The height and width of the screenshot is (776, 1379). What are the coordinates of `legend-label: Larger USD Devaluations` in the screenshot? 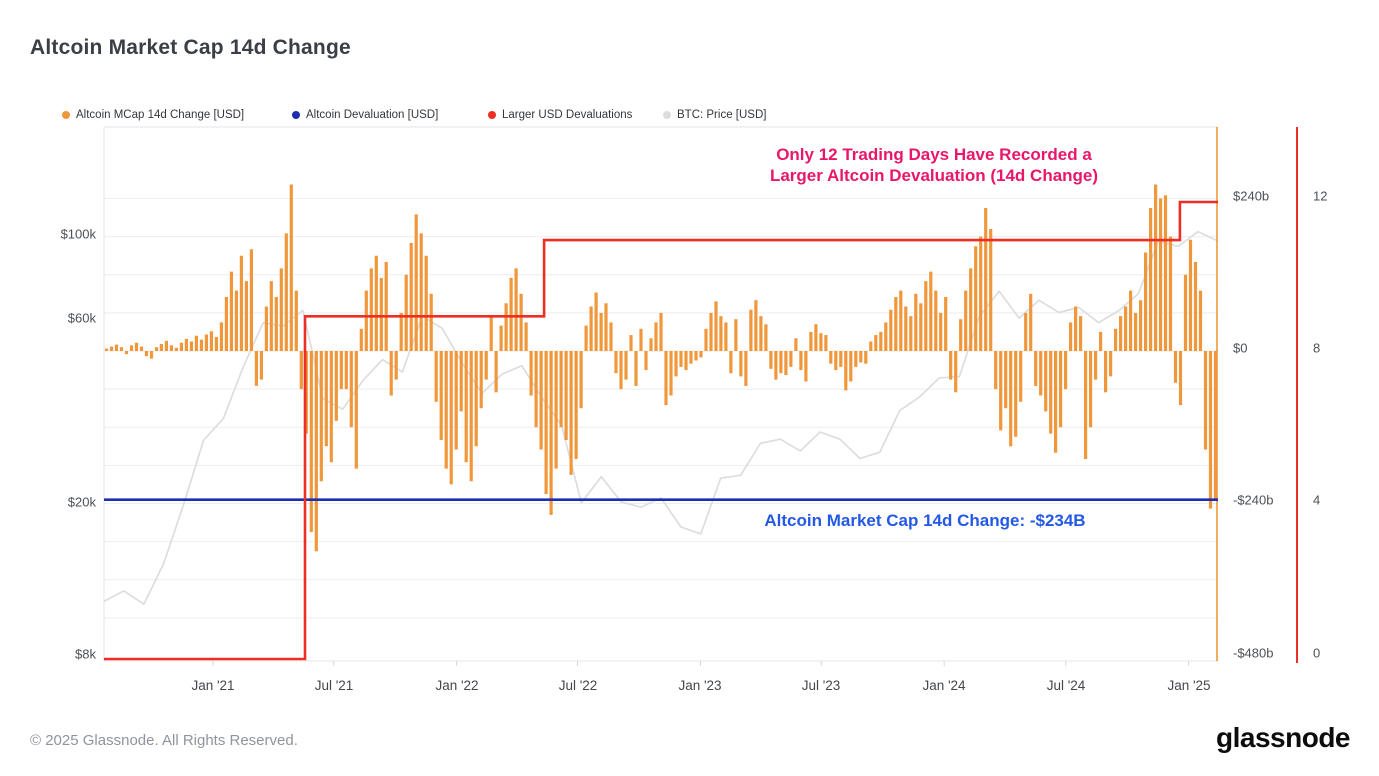 It's located at (567, 115).